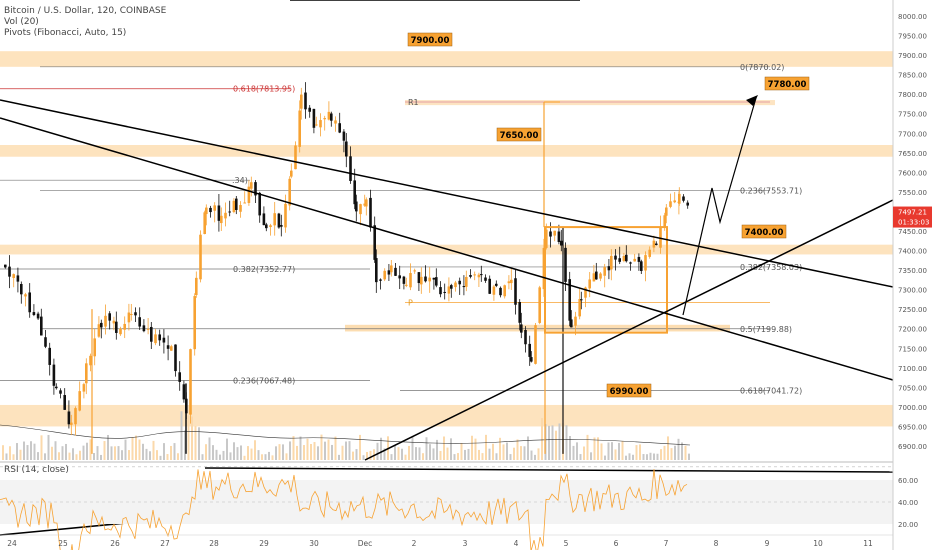 This screenshot has height=550, width=932. I want to click on fib-level-label: .34), so click(240, 180).